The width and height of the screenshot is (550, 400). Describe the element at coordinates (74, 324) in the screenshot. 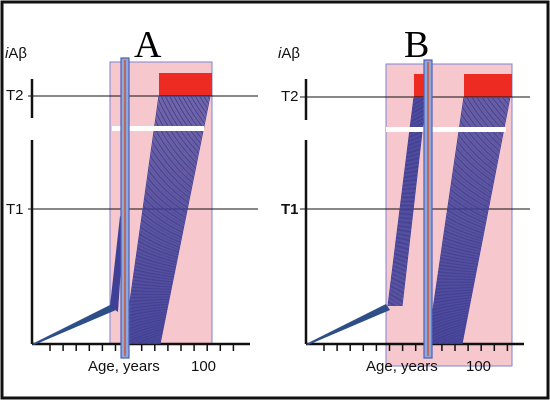

I see `panel-a-initial-rise` at that location.